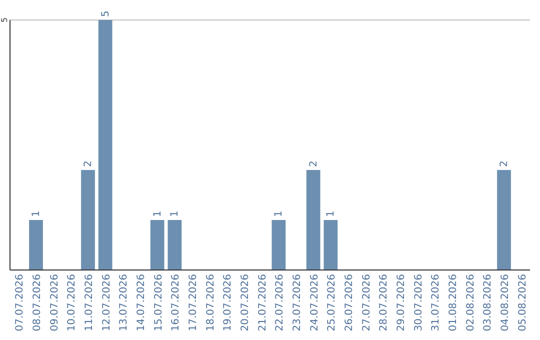 The width and height of the screenshot is (540, 340). I want to click on x-tick-label: 14.07.2026, so click(141, 303).